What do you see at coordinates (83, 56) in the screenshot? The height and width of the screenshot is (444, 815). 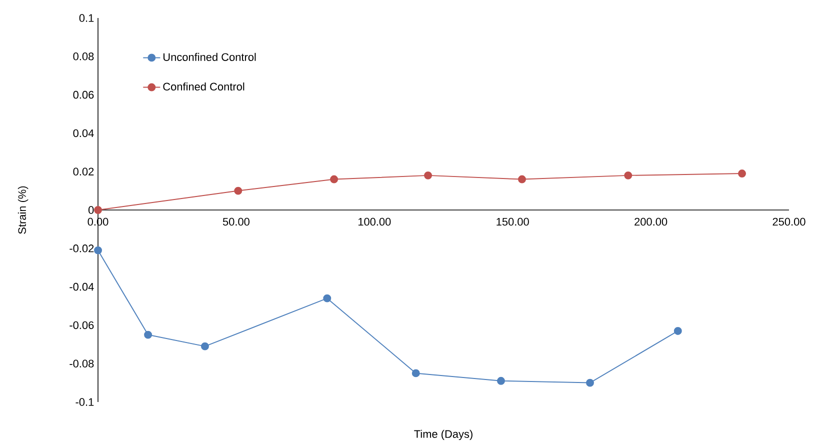 I see `y-tick-label: 0.08` at bounding box center [83, 56].